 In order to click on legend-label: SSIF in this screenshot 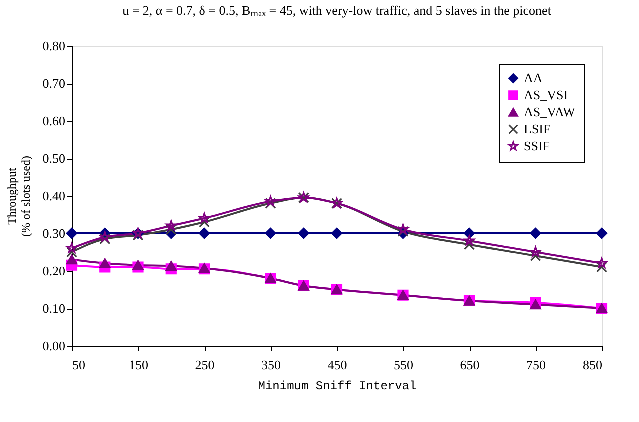, I will do `click(537, 146)`.